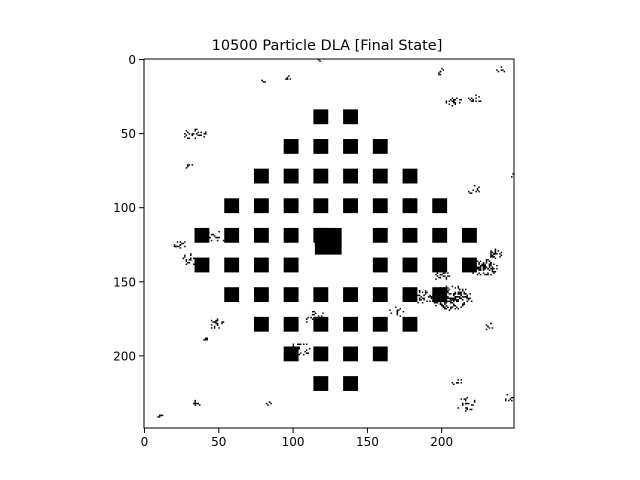 The width and height of the screenshot is (640, 480). What do you see at coordinates (145, 442) in the screenshot?
I see `x-tick-label: 0` at bounding box center [145, 442].